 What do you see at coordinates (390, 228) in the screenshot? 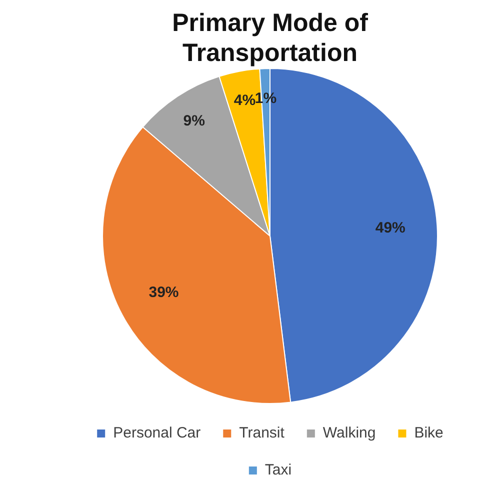
I see `data-label: 49%` at bounding box center [390, 228].